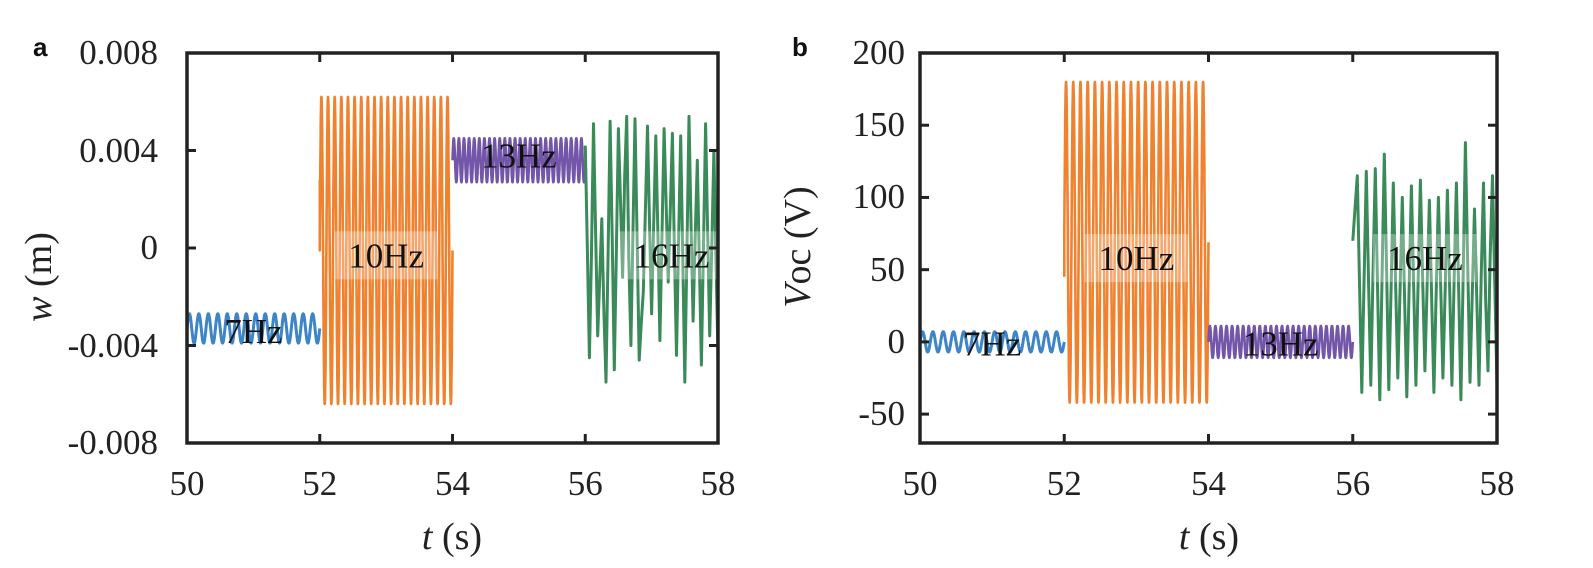  I want to click on x-axis-variable-a: t, so click(427, 537).